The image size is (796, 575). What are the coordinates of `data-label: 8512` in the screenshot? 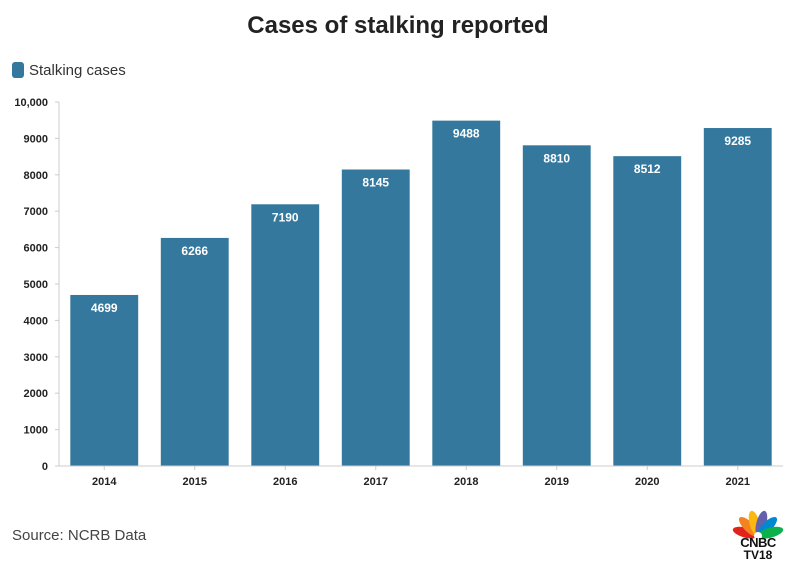 It's located at (647, 169).